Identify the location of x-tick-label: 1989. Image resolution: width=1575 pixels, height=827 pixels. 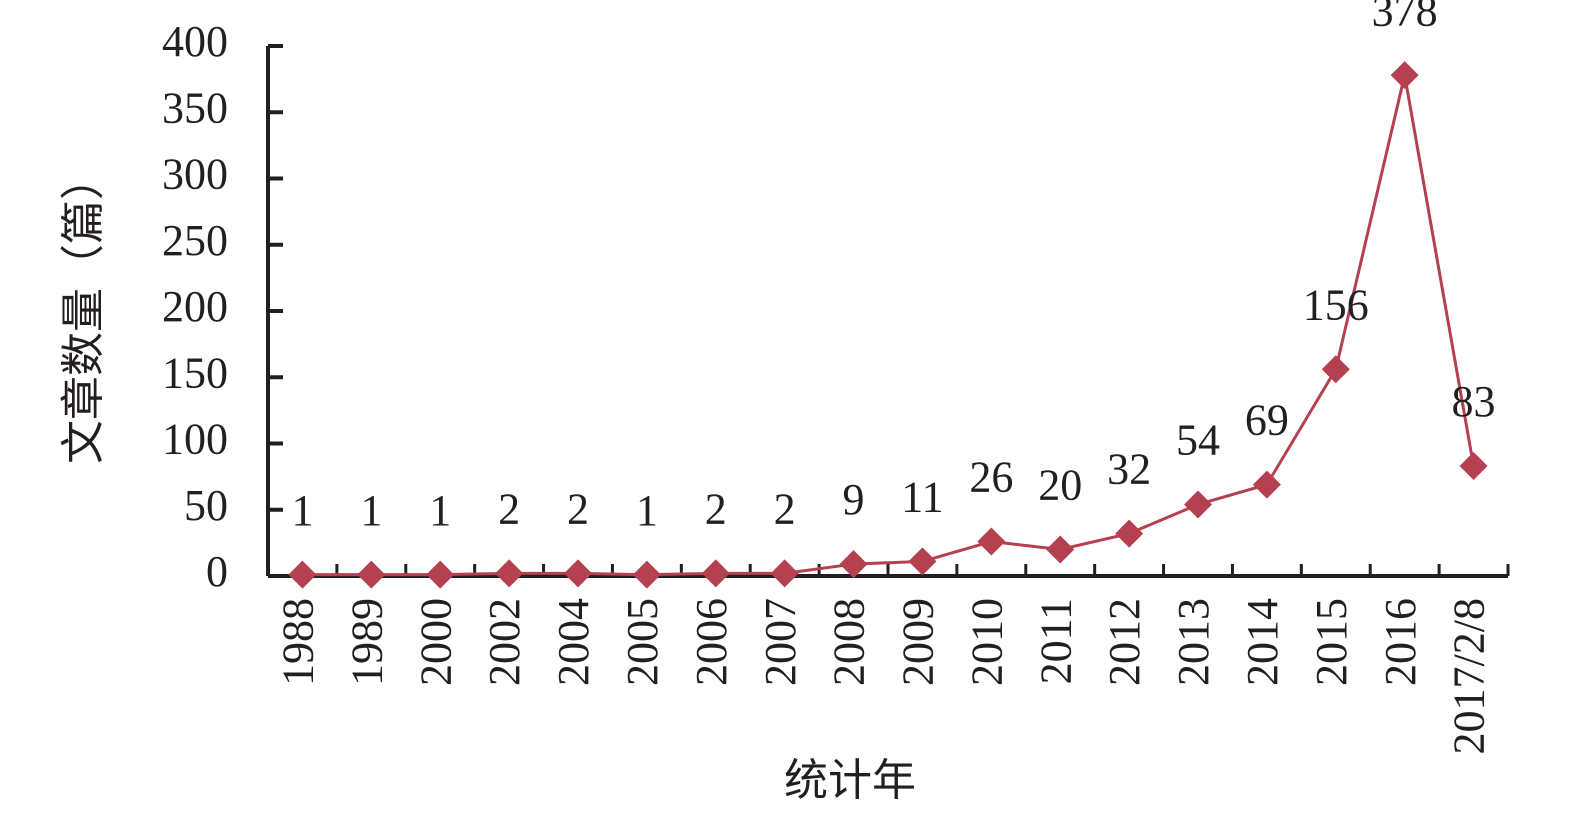
(366, 642).